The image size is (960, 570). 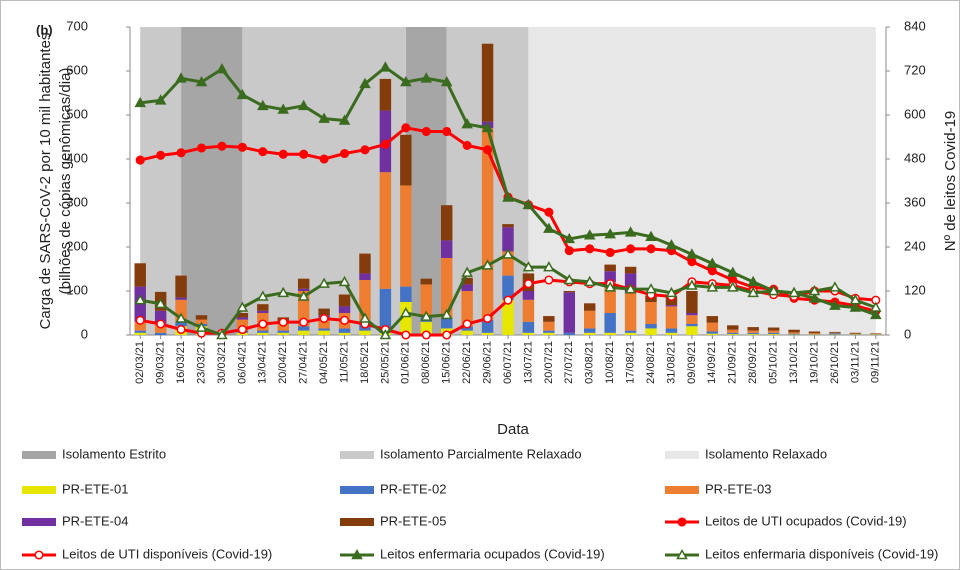 I want to click on x-tick-label: 16/03/21, so click(x=181, y=362).